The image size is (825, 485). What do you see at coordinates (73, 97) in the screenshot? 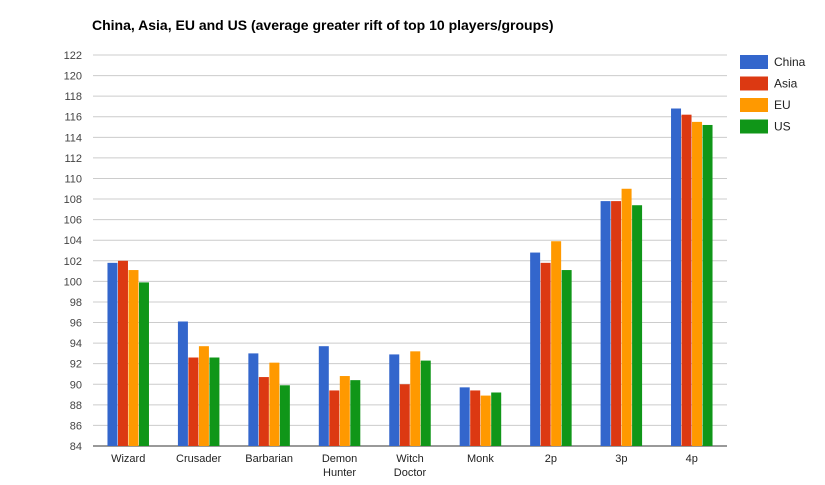
I see `y-tick-label: 118` at bounding box center [73, 97].